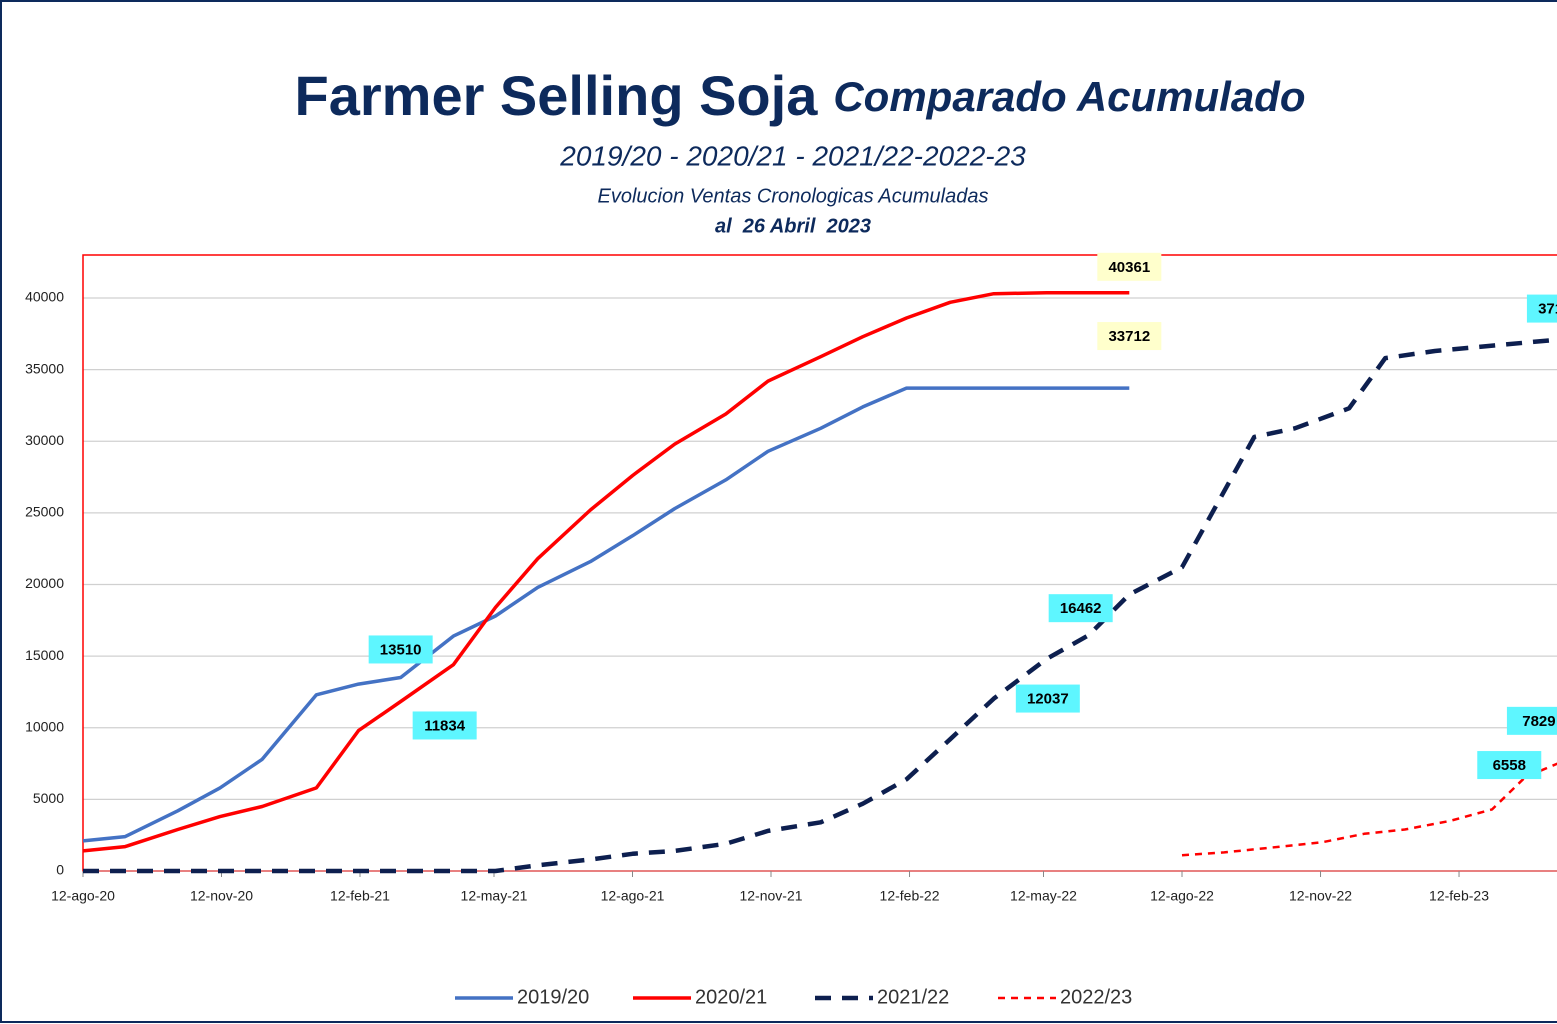  What do you see at coordinates (360, 896) in the screenshot?
I see `x-tick-label: 12-feb-21` at bounding box center [360, 896].